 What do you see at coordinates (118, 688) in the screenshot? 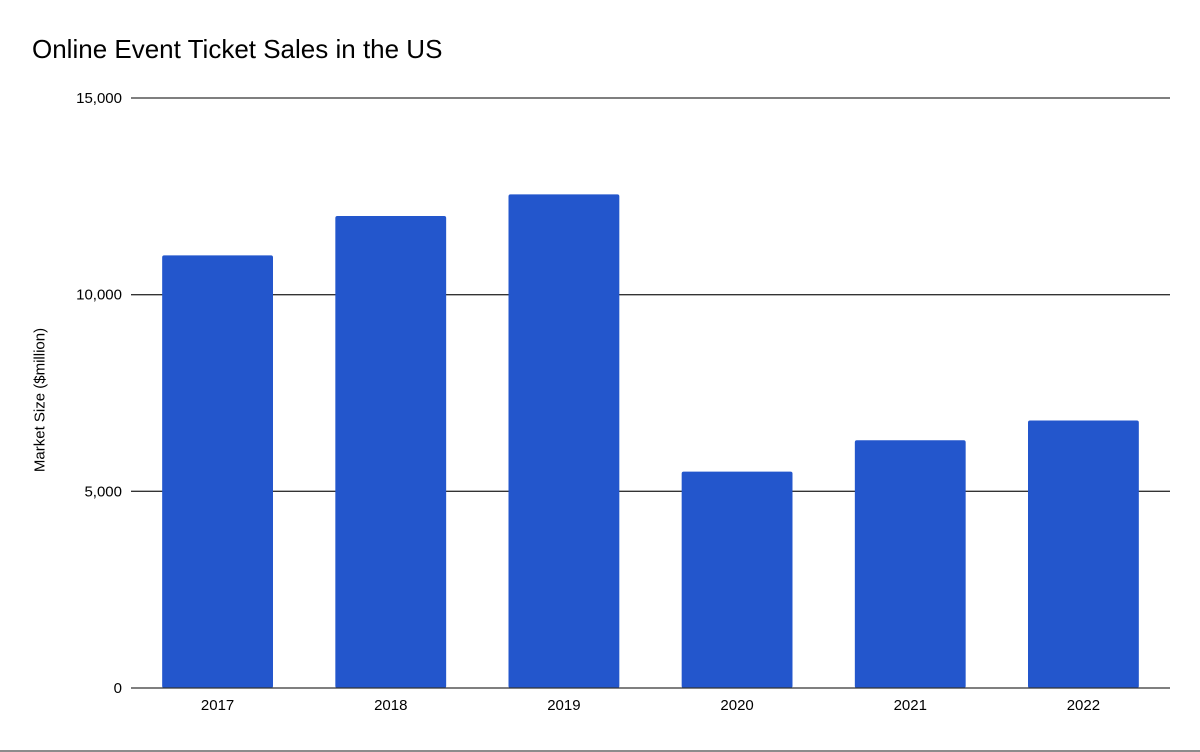
I see `y-tick-label: 0` at bounding box center [118, 688].